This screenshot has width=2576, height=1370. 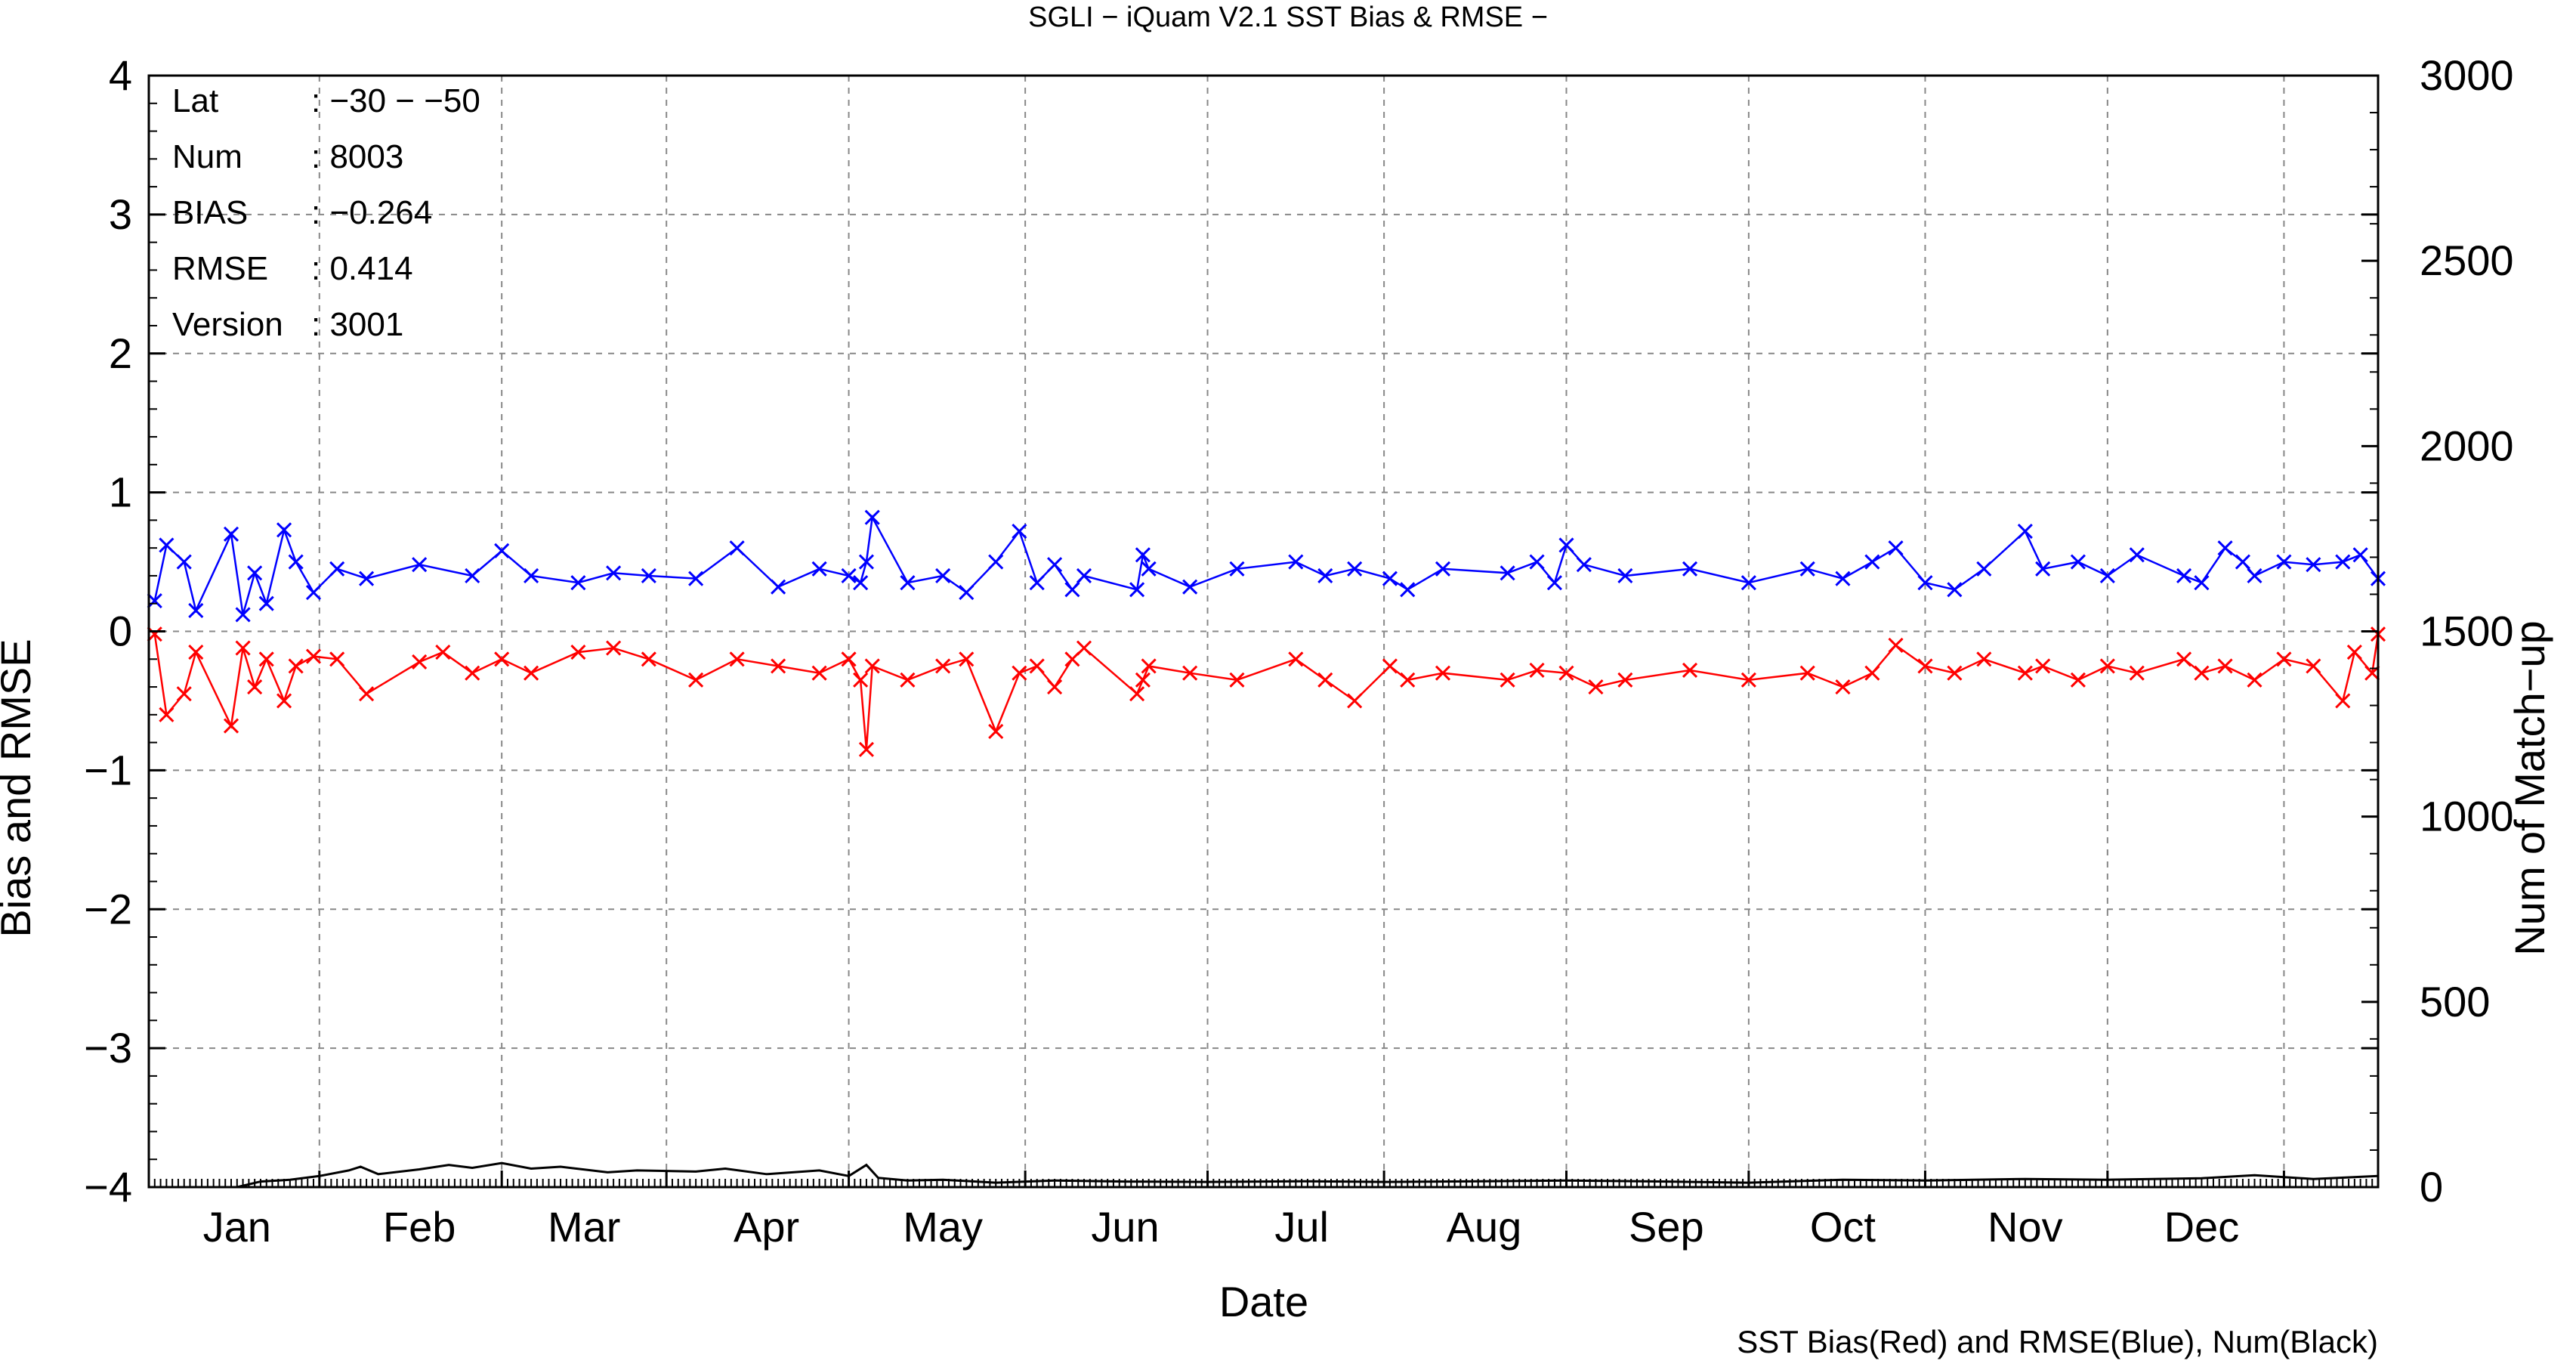 I want to click on y2-tick-label: 1000, so click(x=2467, y=817).